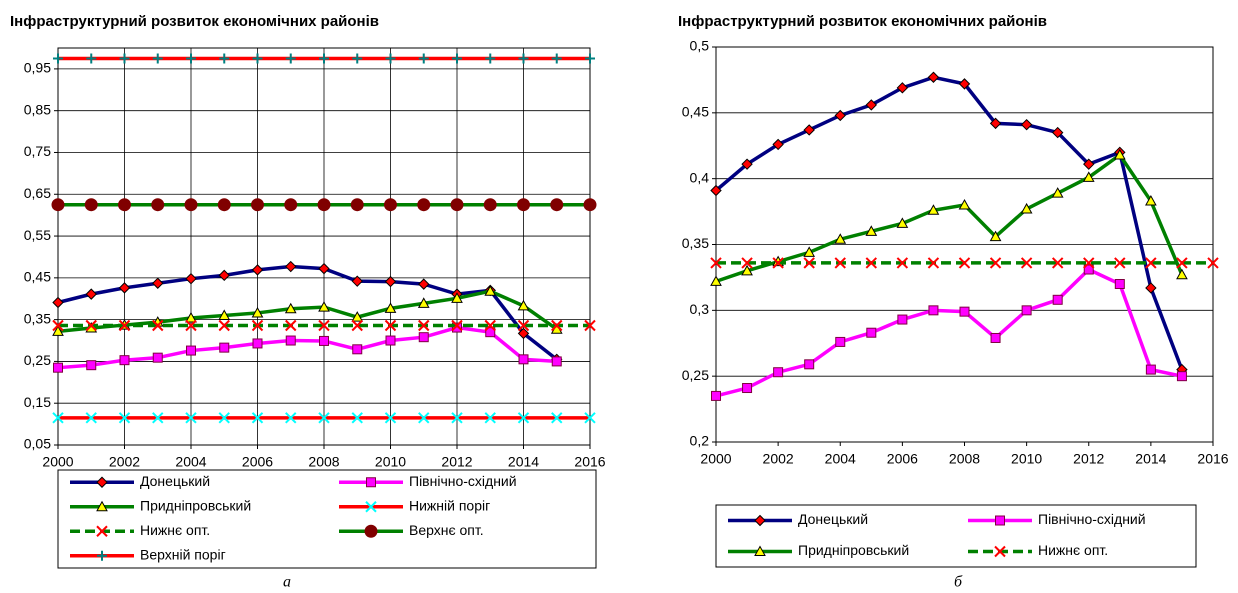  Describe the element at coordinates (1026, 459) in the screenshot. I see `x-tick-label: 2010` at that location.